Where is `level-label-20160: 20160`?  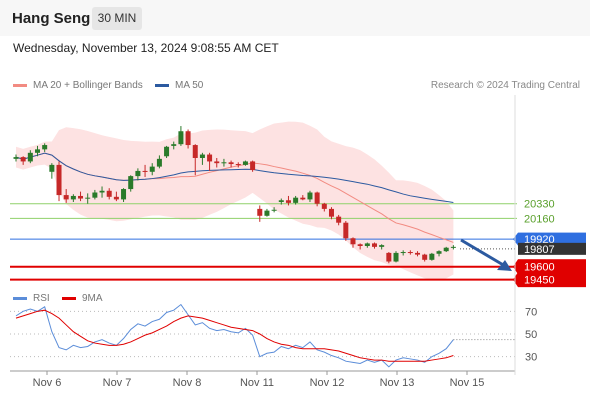 level-label-20160: 20160 is located at coordinates (539, 219).